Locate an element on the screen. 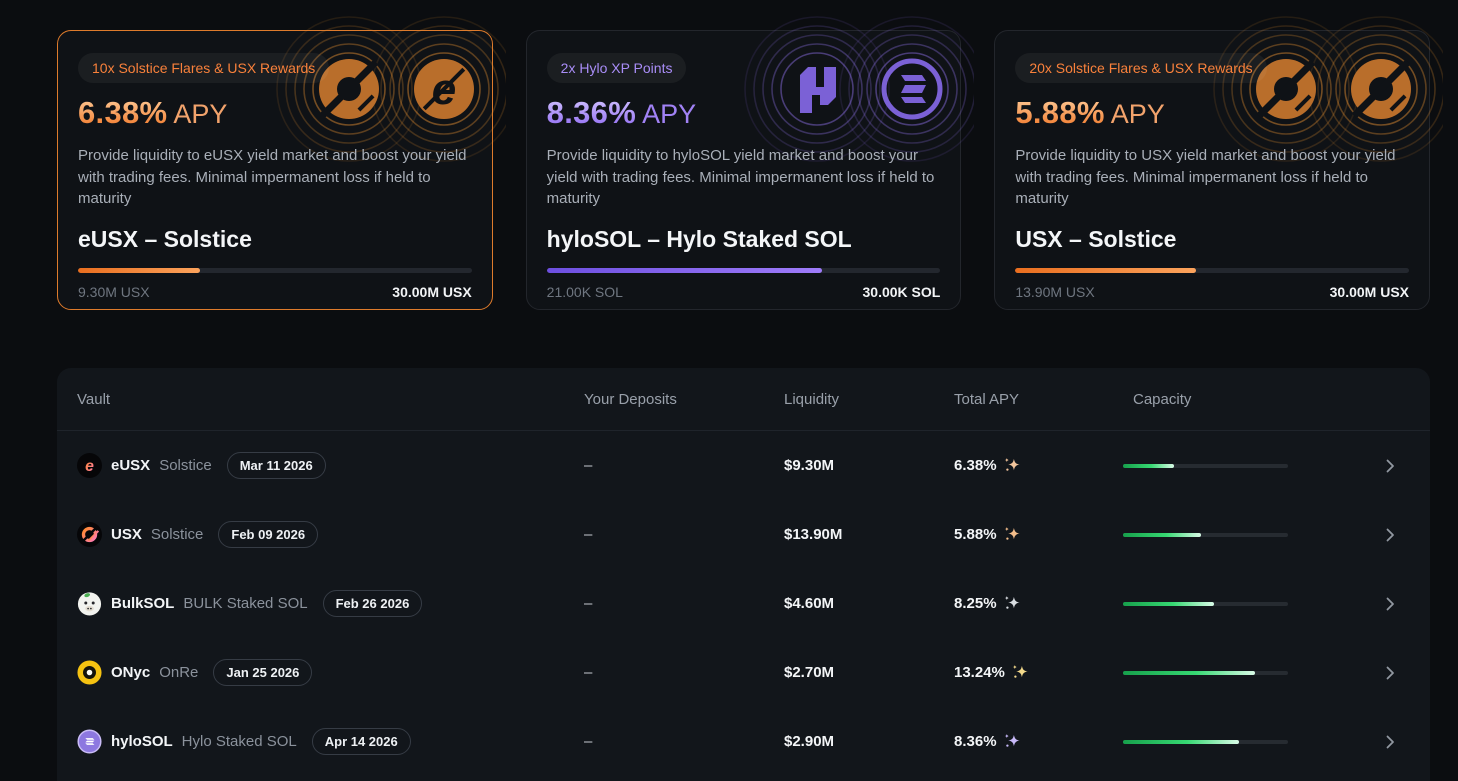 The width and height of the screenshot is (1458, 781). apy-value: 13.24% is located at coordinates (979, 672).